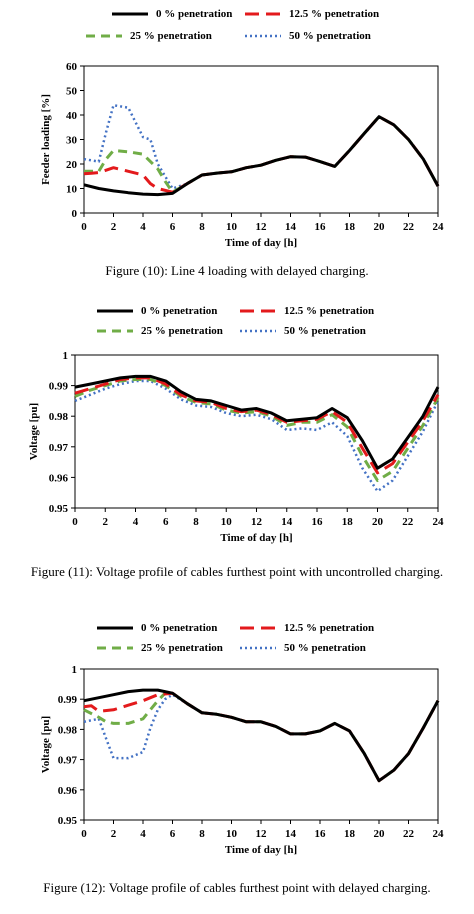  Describe the element at coordinates (72, 165) in the screenshot. I see `y-tick-label: 20` at that location.